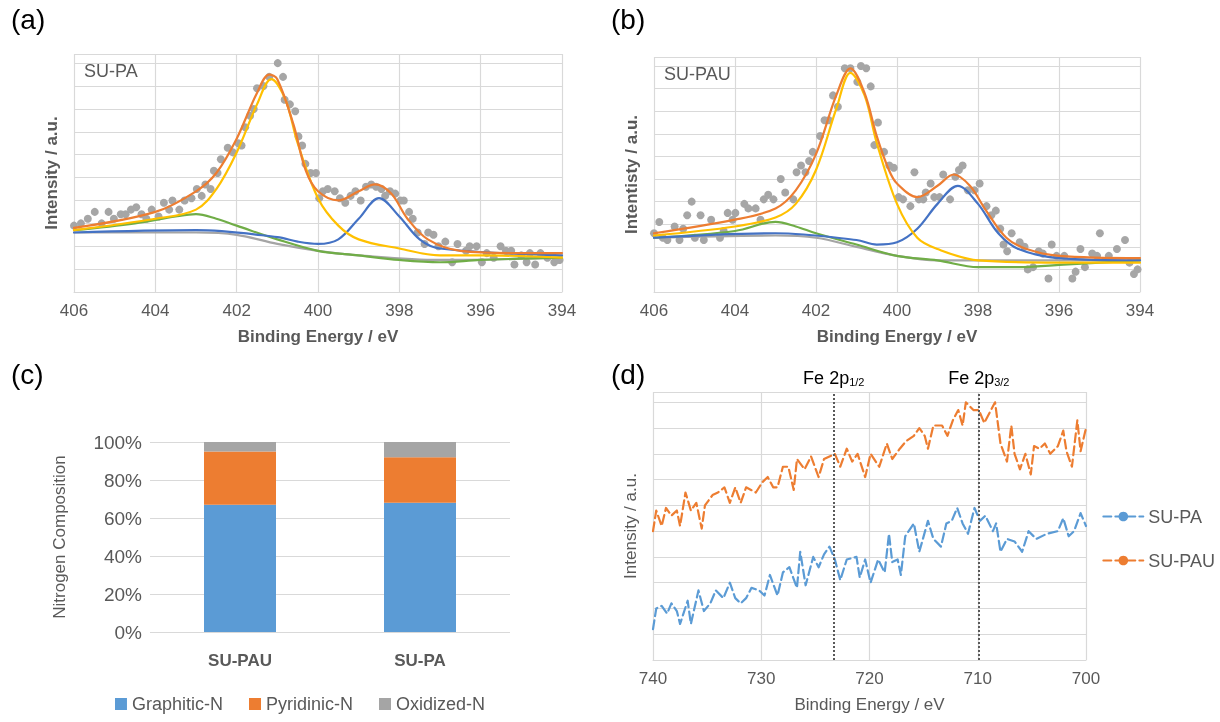 Image resolution: width=1220 pixels, height=722 pixels. Describe the element at coordinates (123, 518) in the screenshot. I see `y-tick-label: 60%` at that location.